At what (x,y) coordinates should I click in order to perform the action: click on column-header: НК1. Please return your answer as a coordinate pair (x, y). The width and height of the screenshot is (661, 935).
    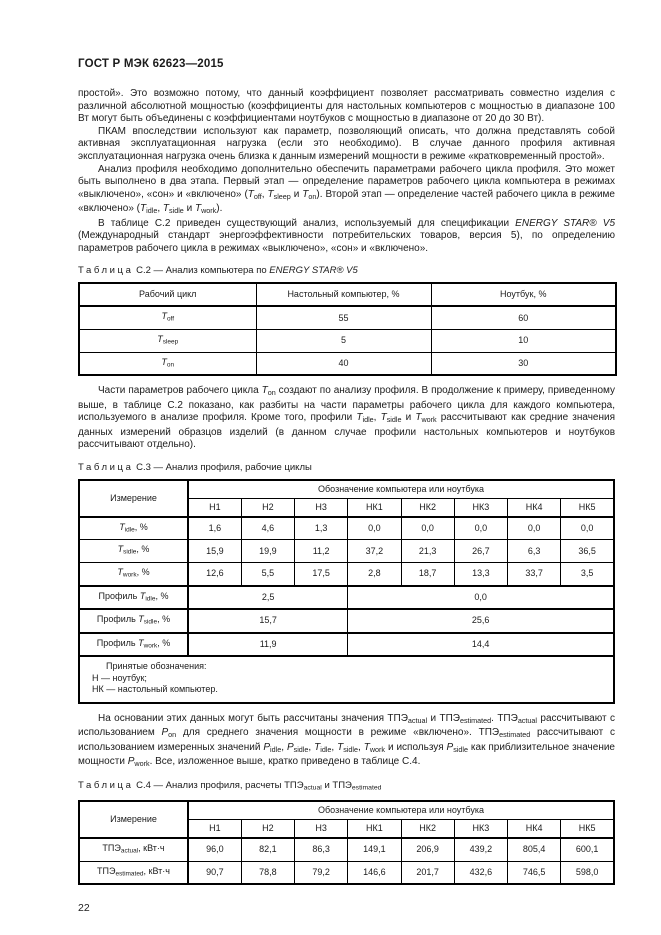
    Looking at the image, I should click on (374, 829).